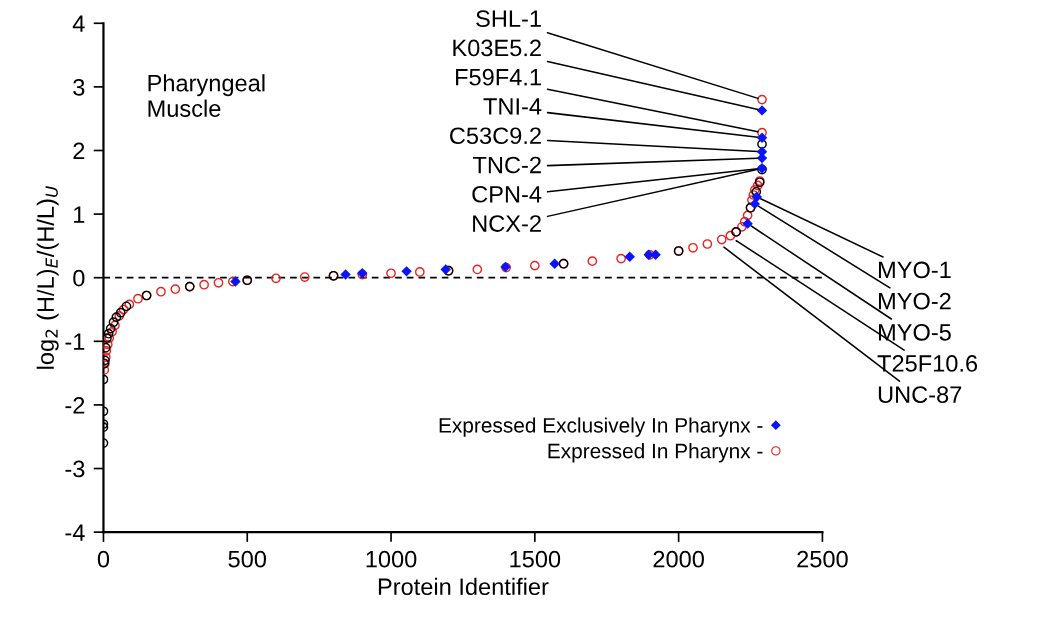 This screenshot has width=1045, height=629. I want to click on annotation: MYO-1, so click(914, 270).